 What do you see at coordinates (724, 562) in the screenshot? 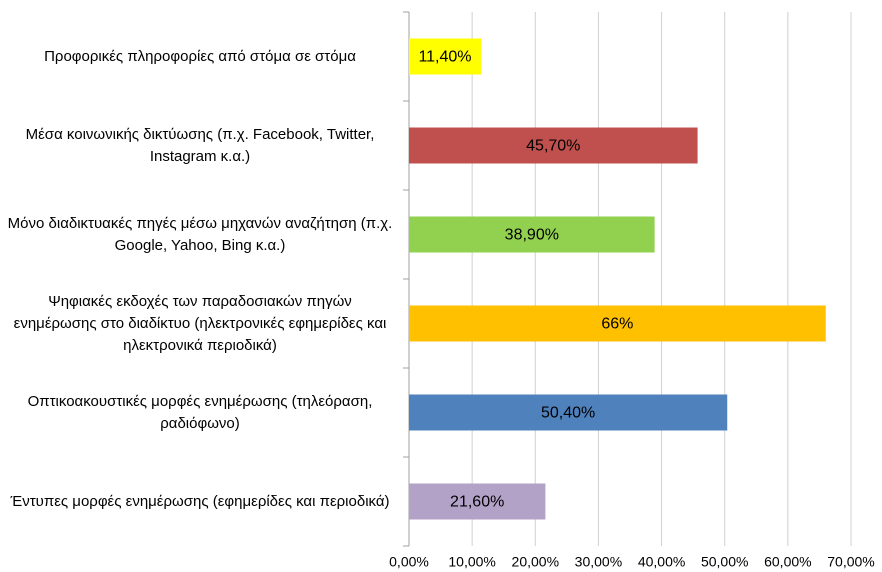
I see `x-tick-label: 50,00%` at bounding box center [724, 562].